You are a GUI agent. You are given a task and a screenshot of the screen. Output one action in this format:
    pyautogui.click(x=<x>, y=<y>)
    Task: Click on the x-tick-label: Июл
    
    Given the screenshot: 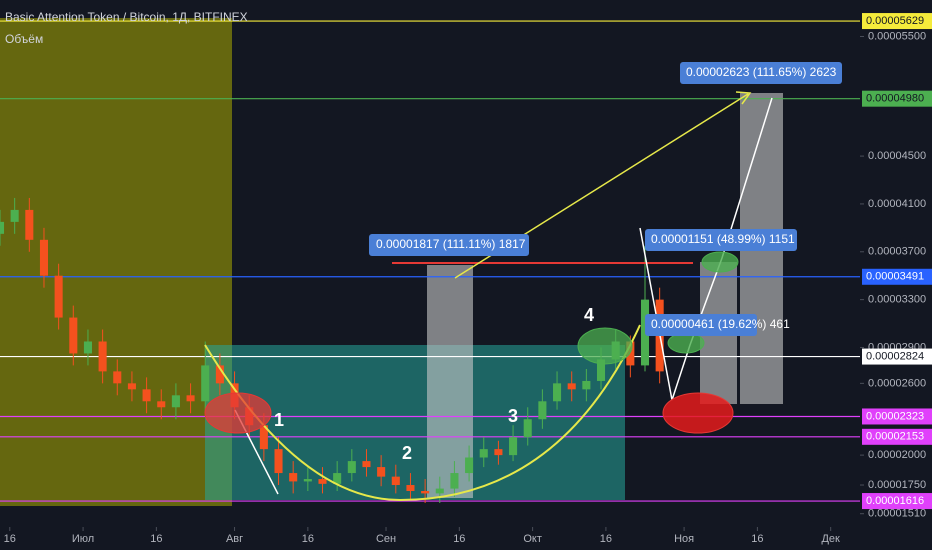 What is the action you would take?
    pyautogui.click(x=83, y=539)
    